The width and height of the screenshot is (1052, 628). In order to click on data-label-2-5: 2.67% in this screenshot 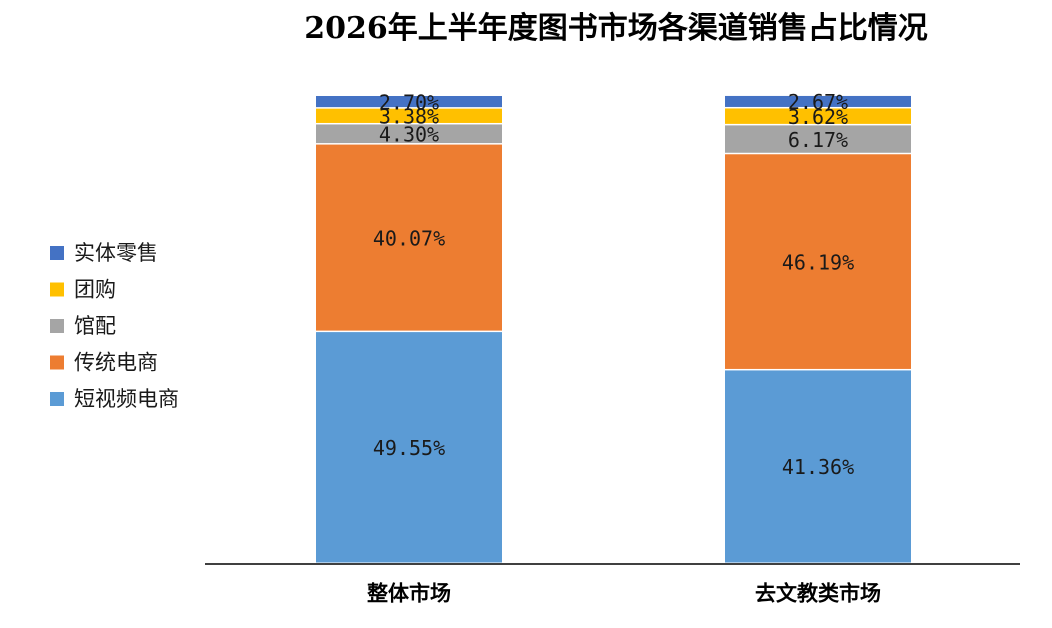, I will do `click(818, 102)`.